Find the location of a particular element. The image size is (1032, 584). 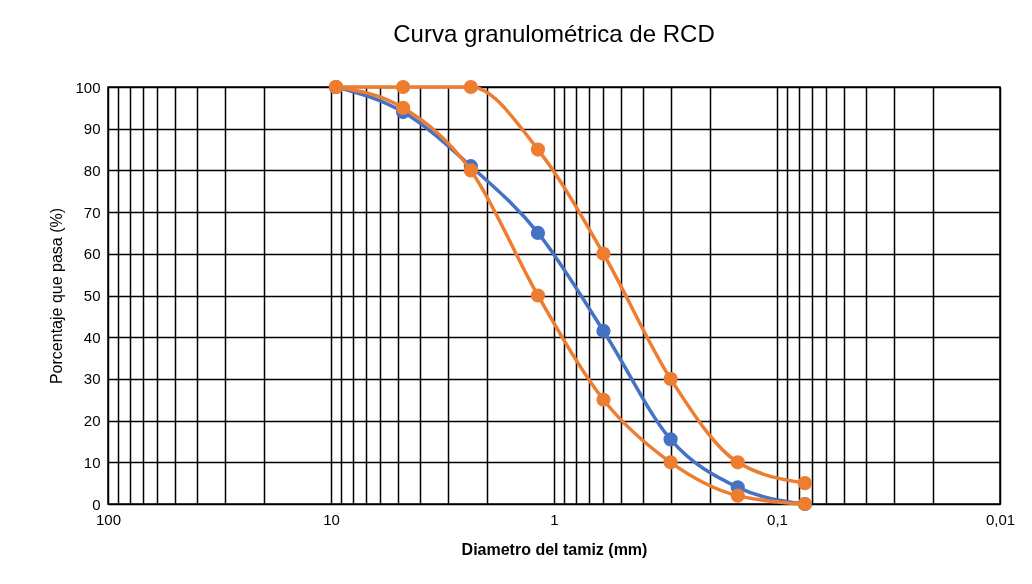

x-tick-label: 10 is located at coordinates (331, 519).